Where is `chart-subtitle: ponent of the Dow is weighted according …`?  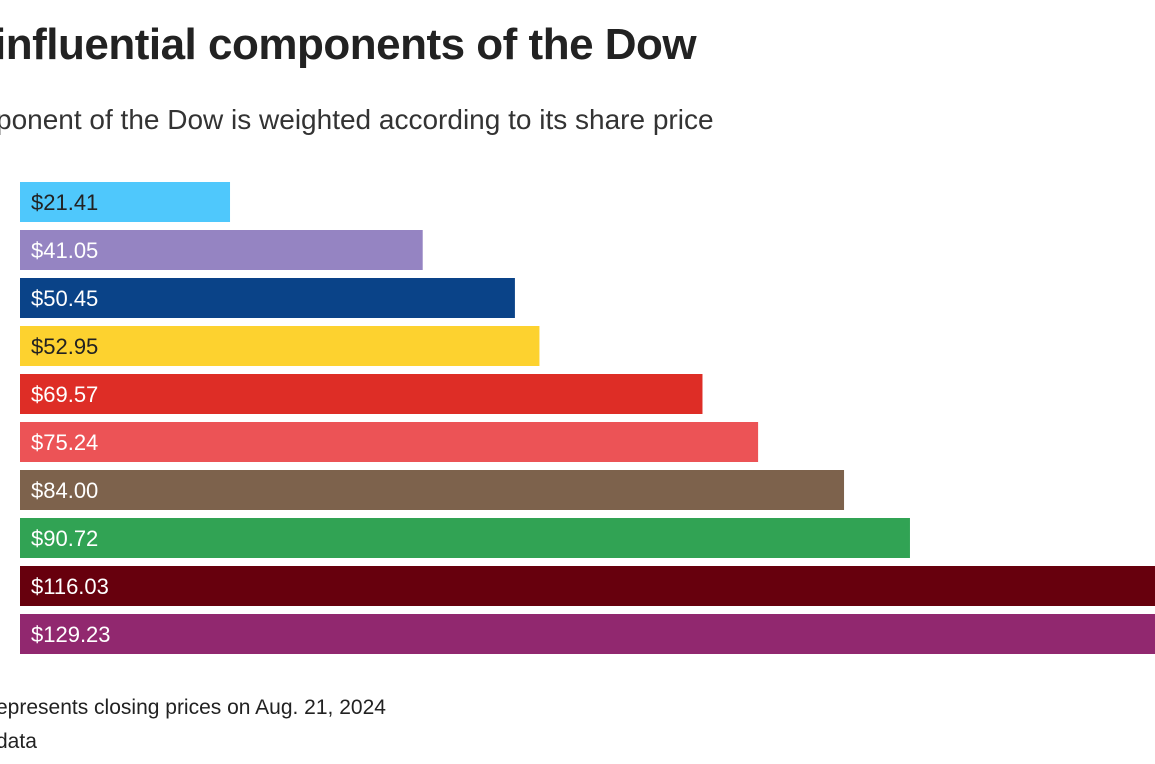 chart-subtitle: ponent of the Dow is weighted according … is located at coordinates (357, 119).